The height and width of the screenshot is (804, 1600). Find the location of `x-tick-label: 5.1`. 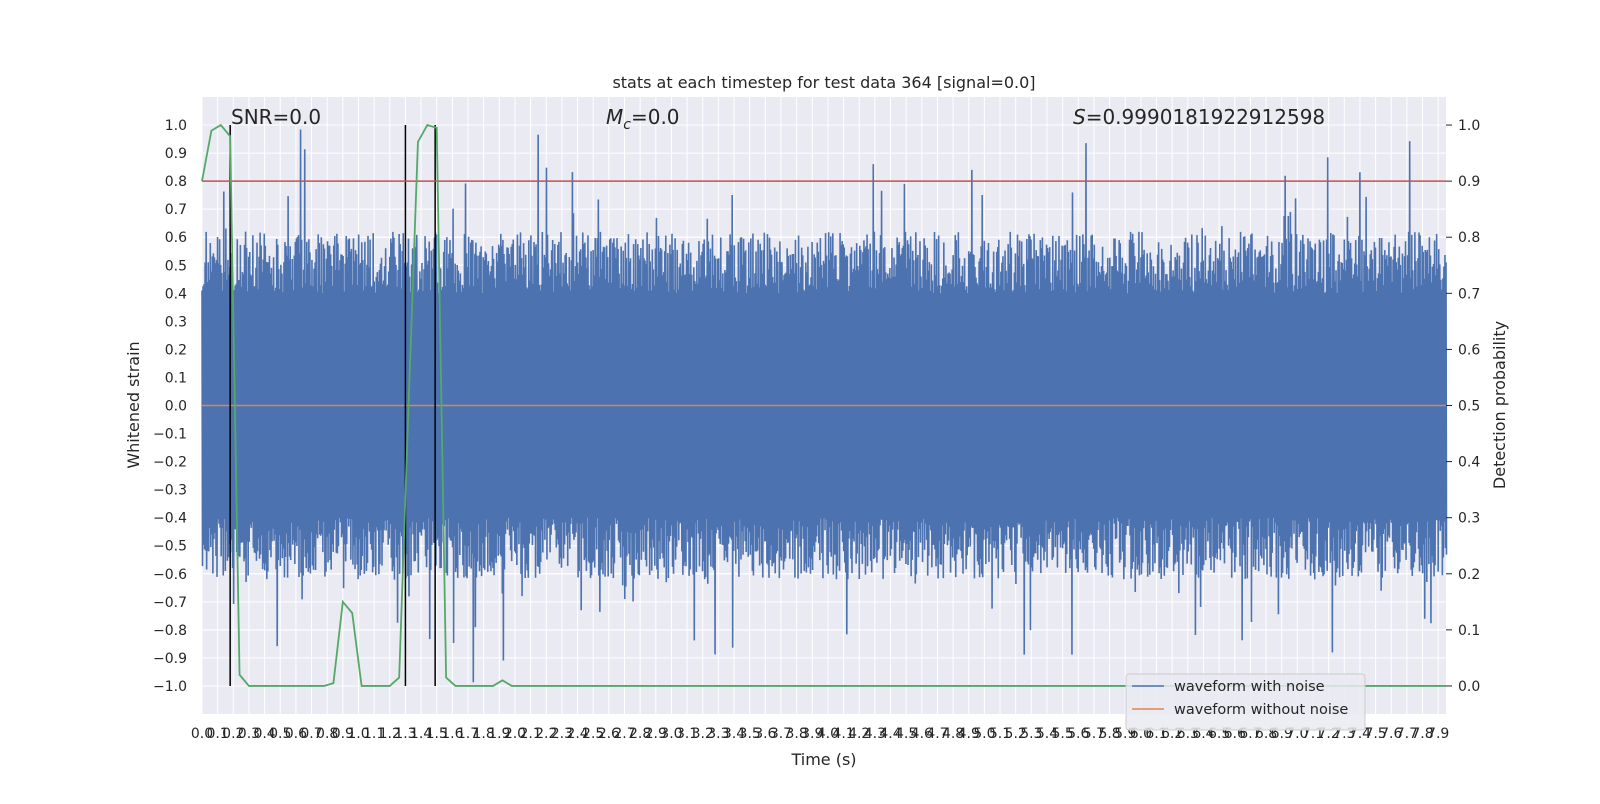

x-tick-label: 5.1 is located at coordinates (1000, 734).